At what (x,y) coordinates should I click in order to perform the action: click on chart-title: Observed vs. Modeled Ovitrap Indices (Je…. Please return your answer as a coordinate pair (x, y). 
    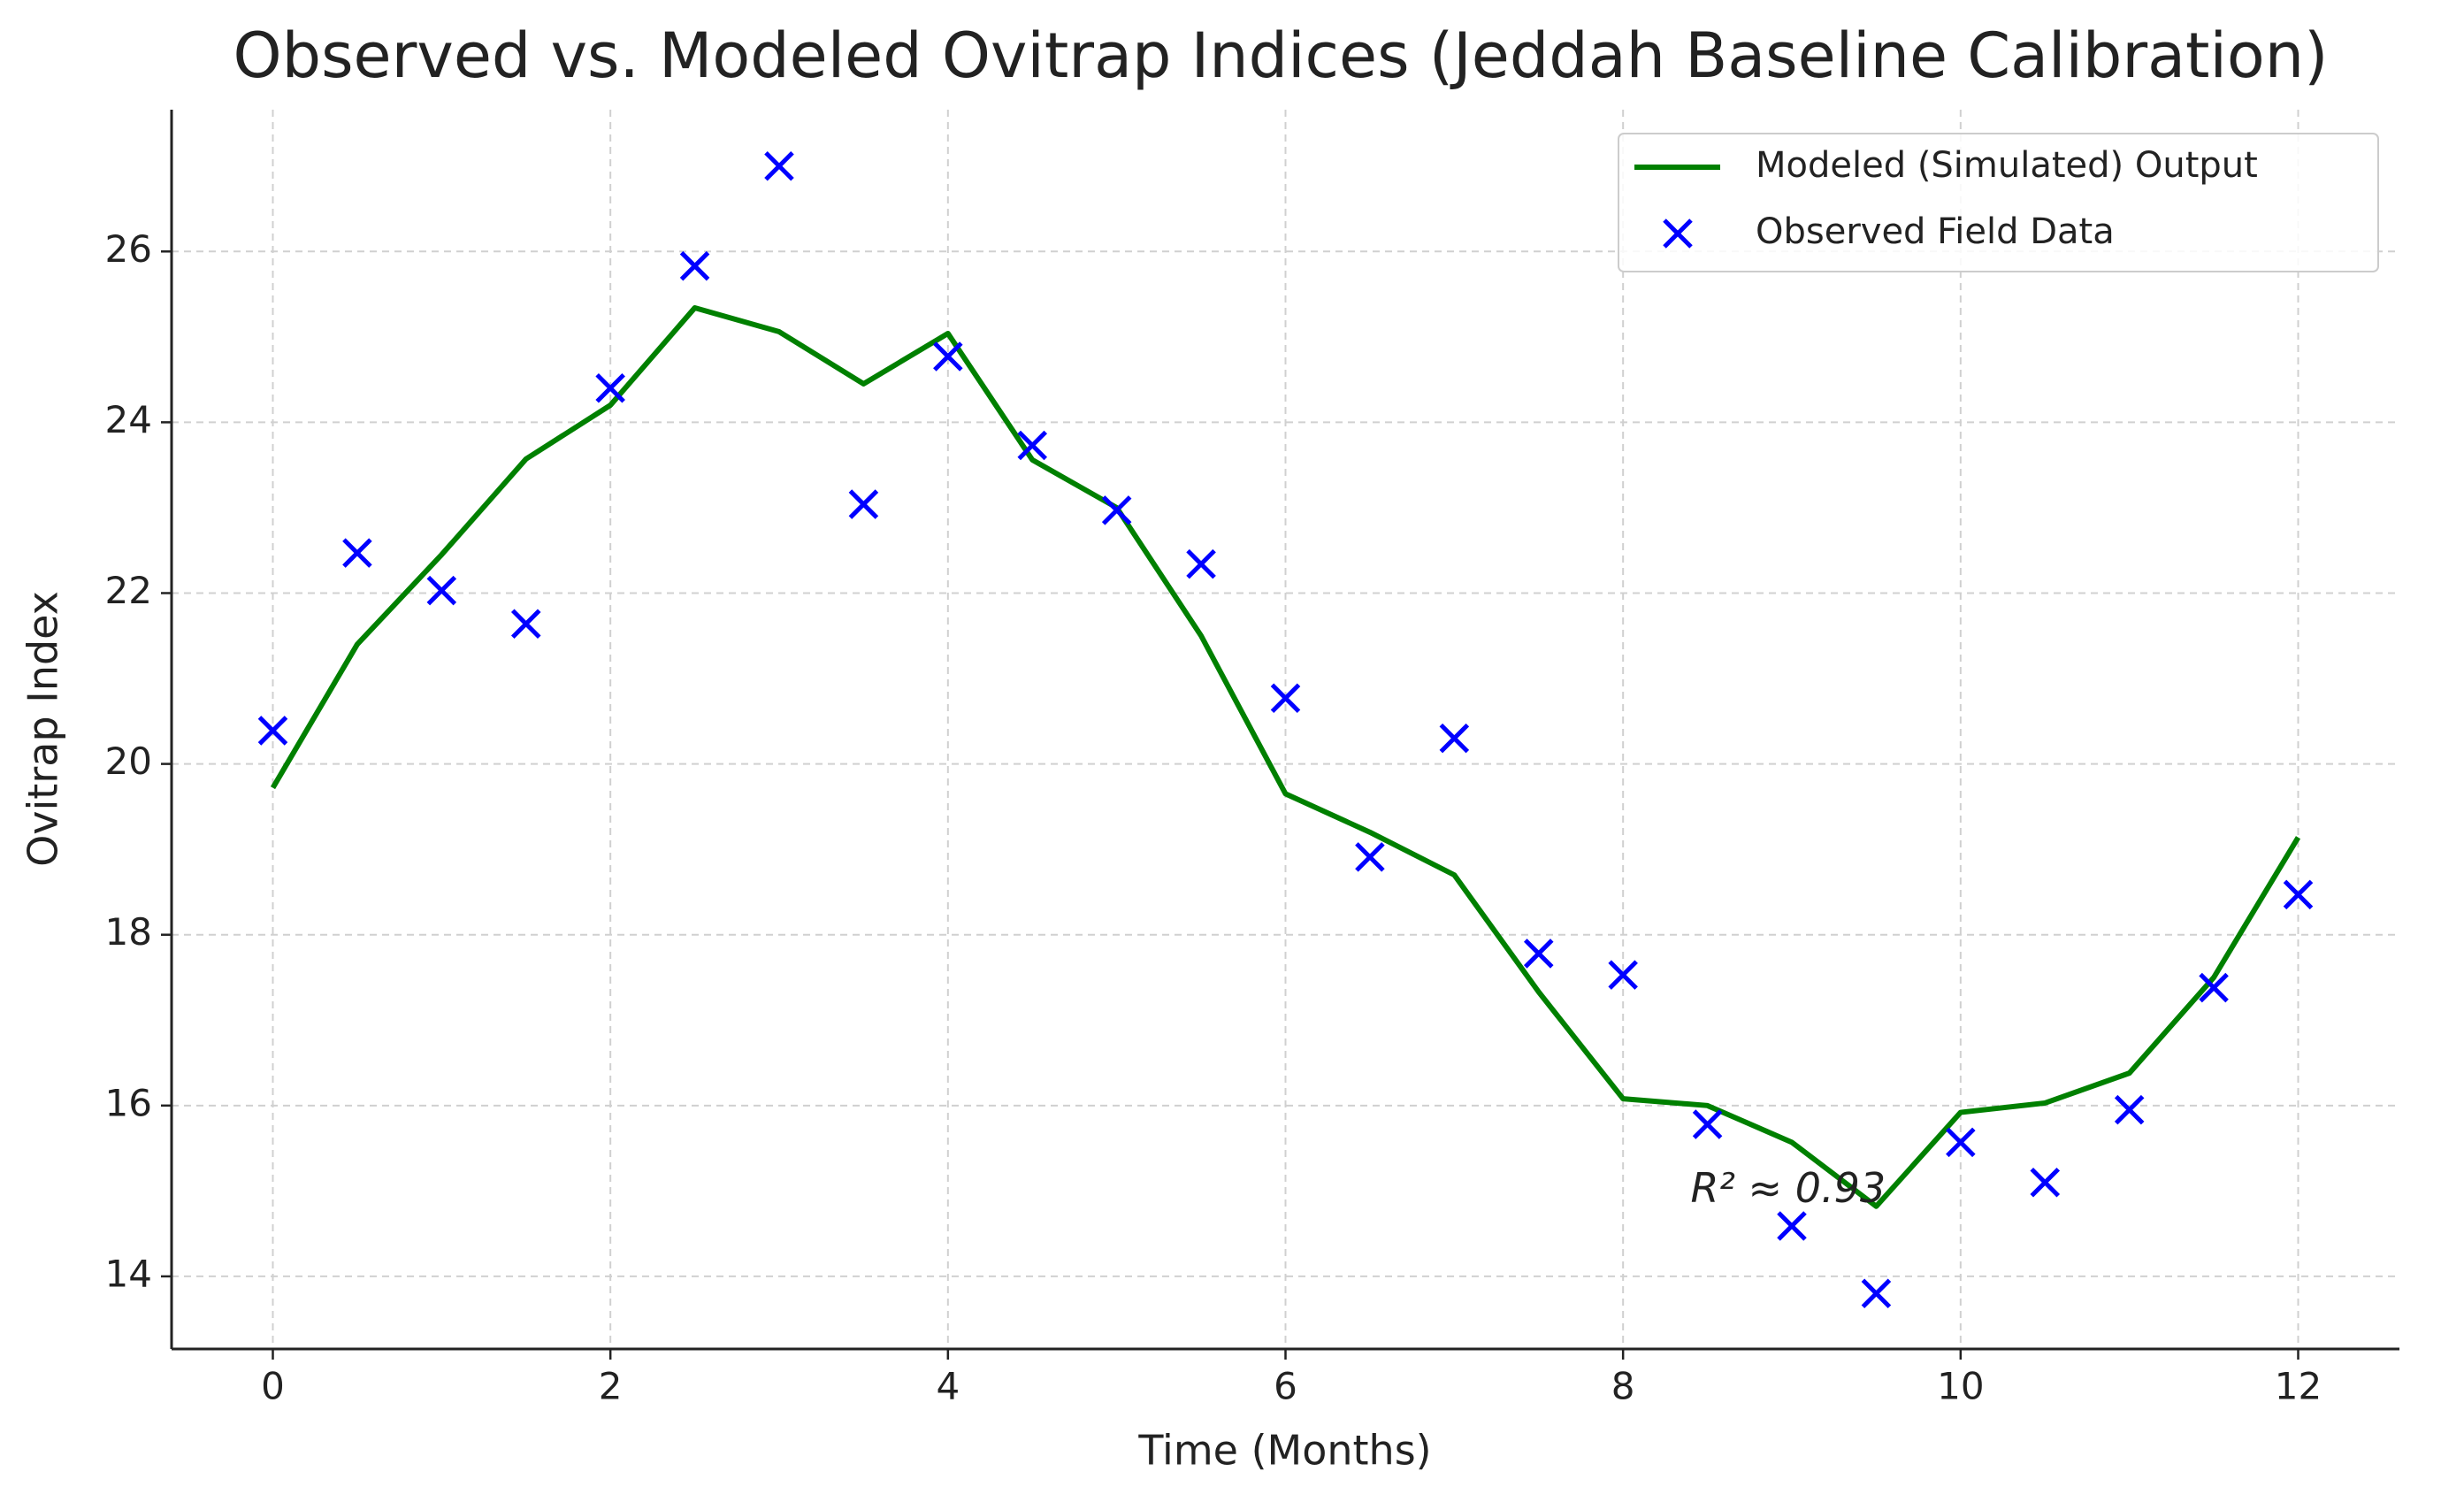
    Looking at the image, I should click on (1281, 55).